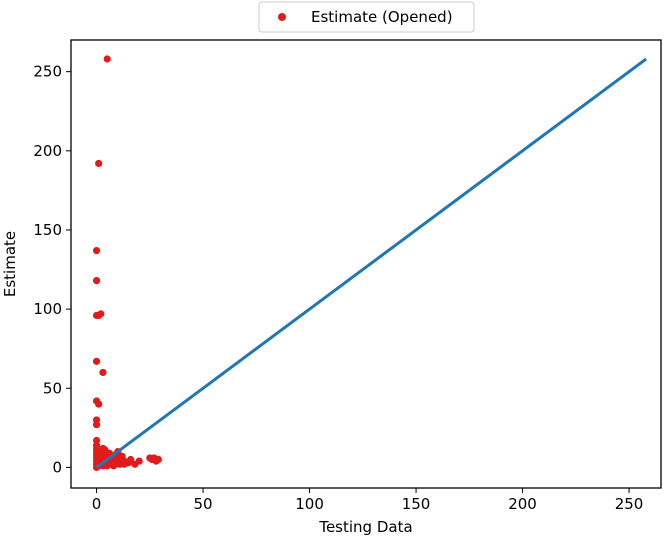 The height and width of the screenshot is (539, 670). Describe the element at coordinates (47, 72) in the screenshot. I see `y-tick-label: 250` at that location.